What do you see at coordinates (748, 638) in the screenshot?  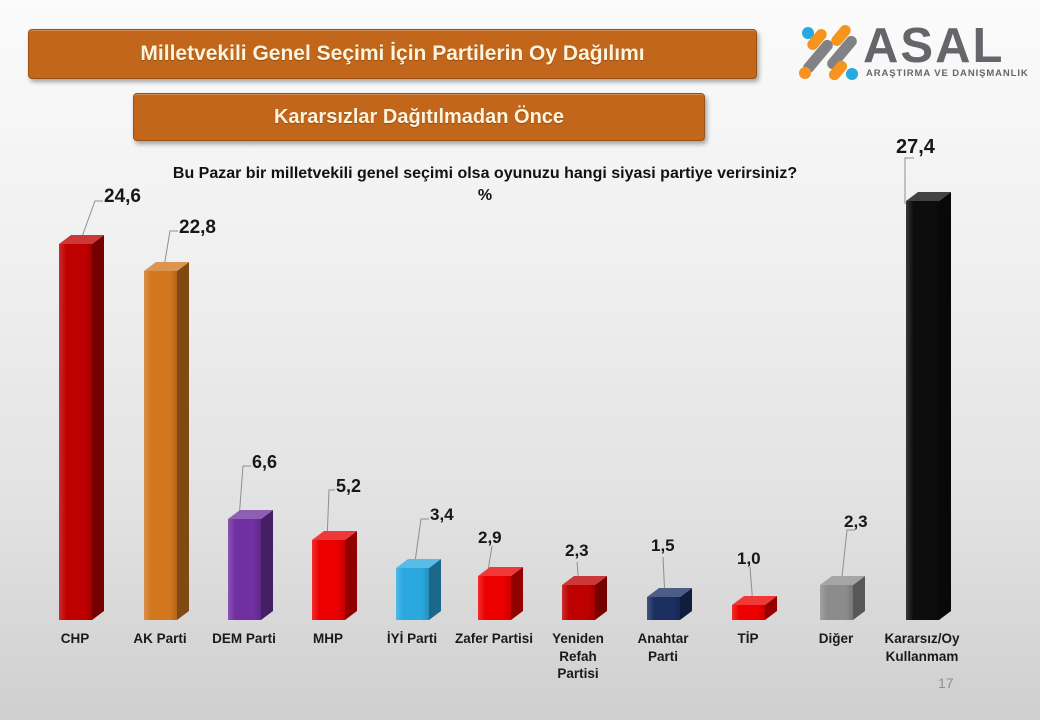 I see `category-label-8: TİP` at bounding box center [748, 638].